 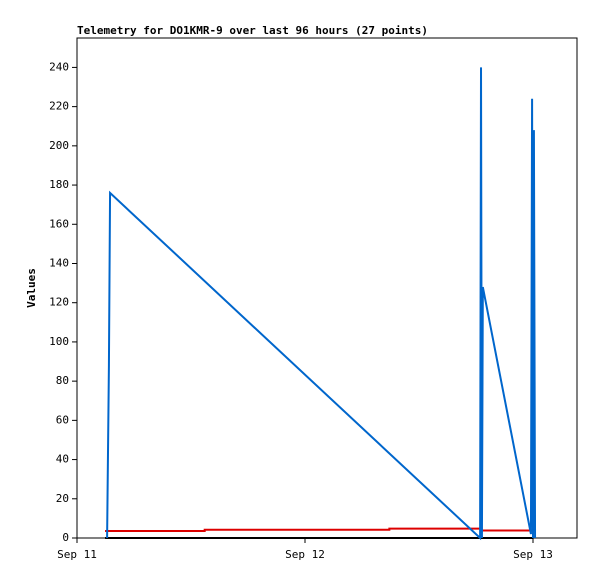 What do you see at coordinates (62, 380) in the screenshot?
I see `y-tick-label: 80` at bounding box center [62, 380].